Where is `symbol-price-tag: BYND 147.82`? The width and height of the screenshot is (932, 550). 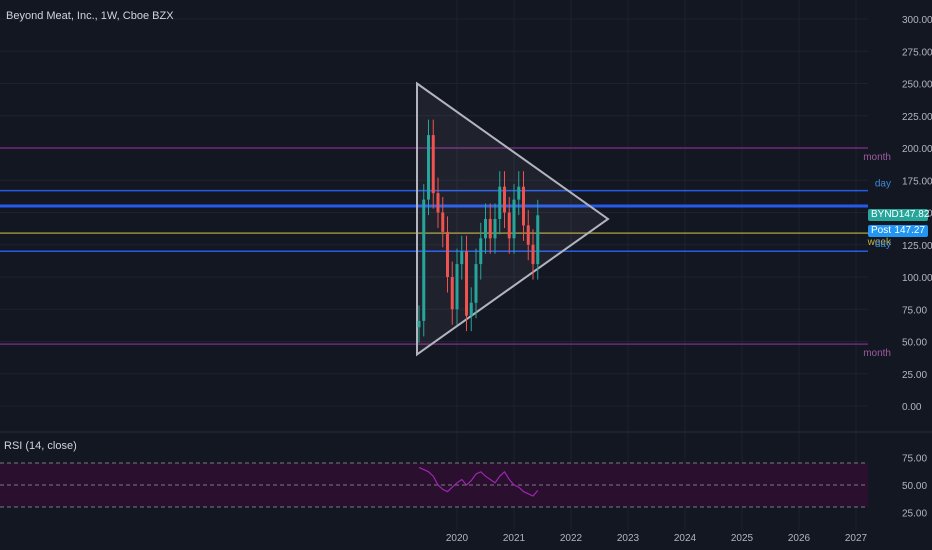 symbol-price-tag: BYND 147.82 is located at coordinates (899, 215).